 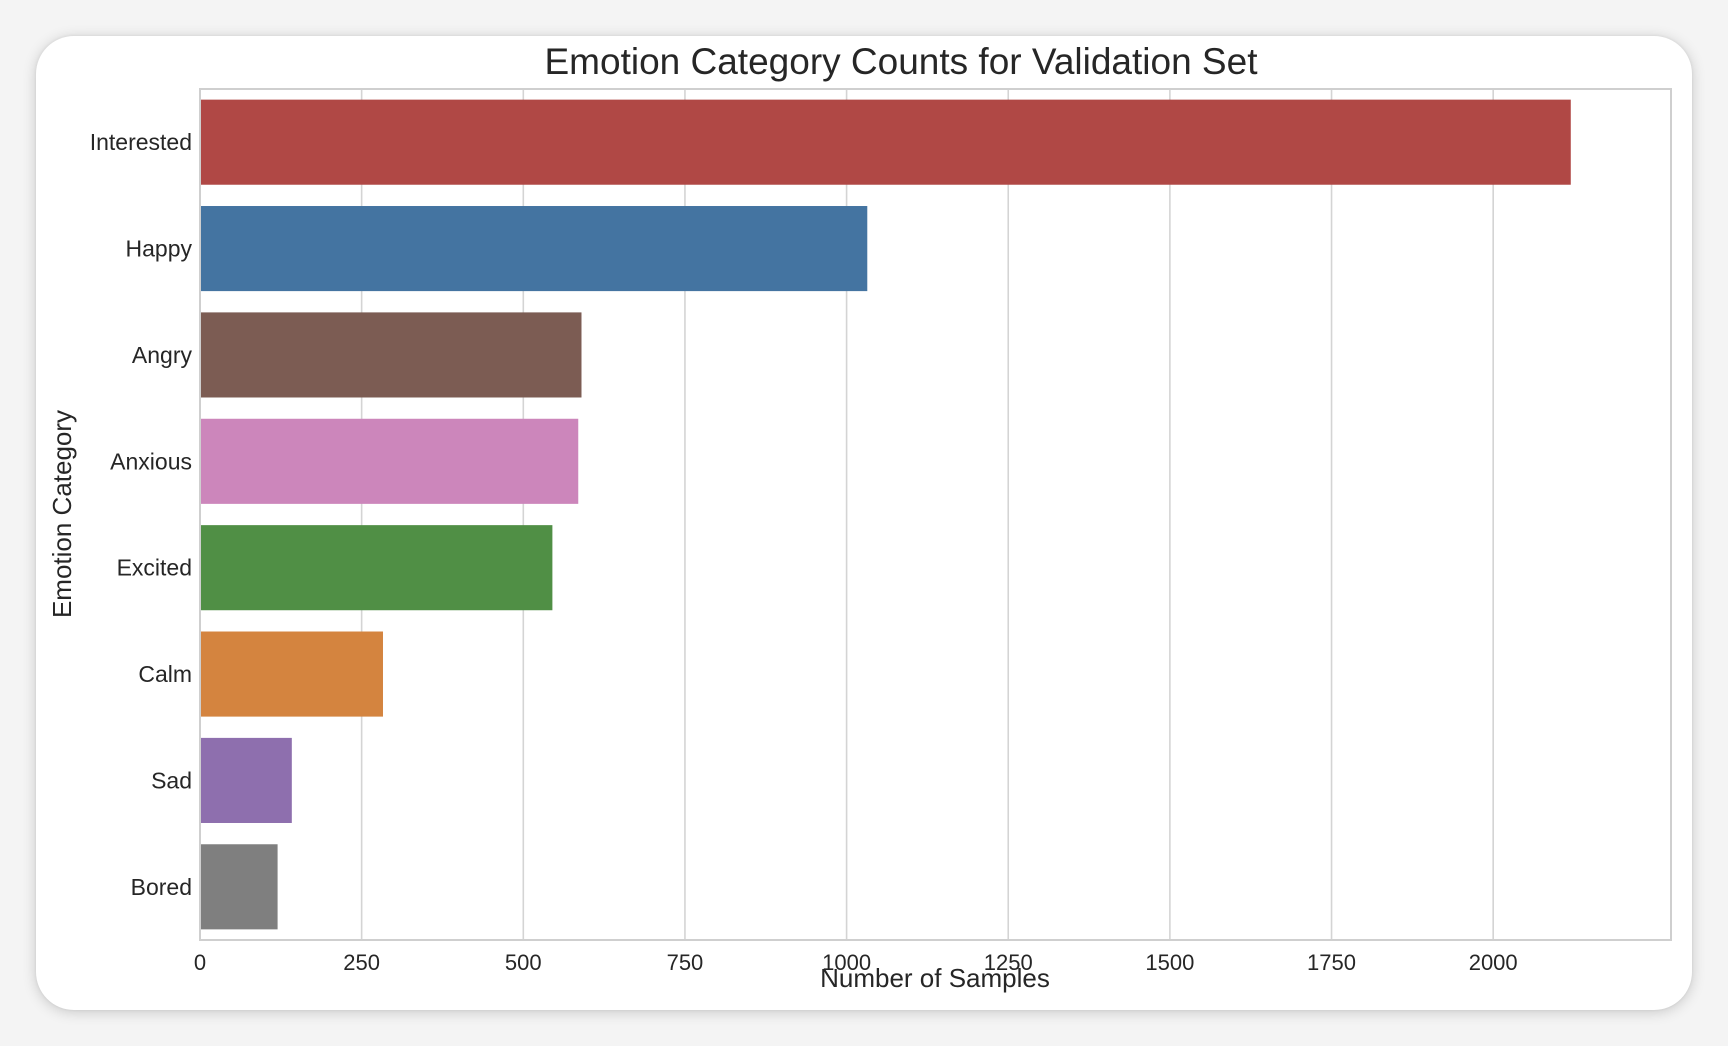 What do you see at coordinates (1008, 962) in the screenshot?
I see `x-tick-label: 1250` at bounding box center [1008, 962].